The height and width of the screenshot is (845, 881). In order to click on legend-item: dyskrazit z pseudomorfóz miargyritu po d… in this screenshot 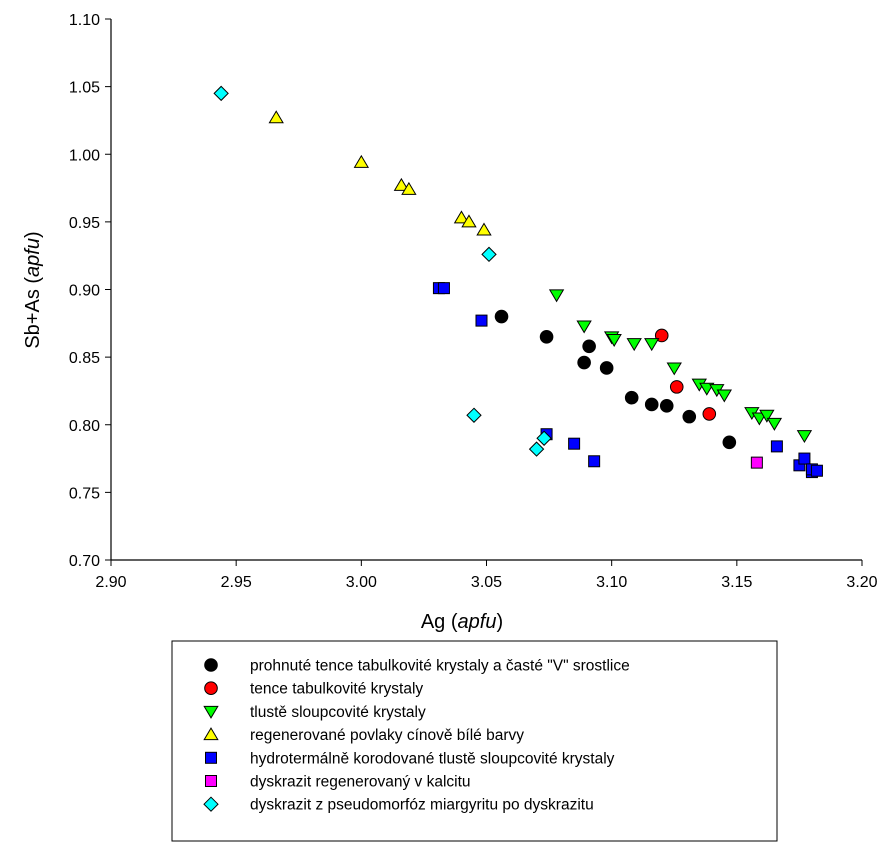, I will do `click(398, 805)`.